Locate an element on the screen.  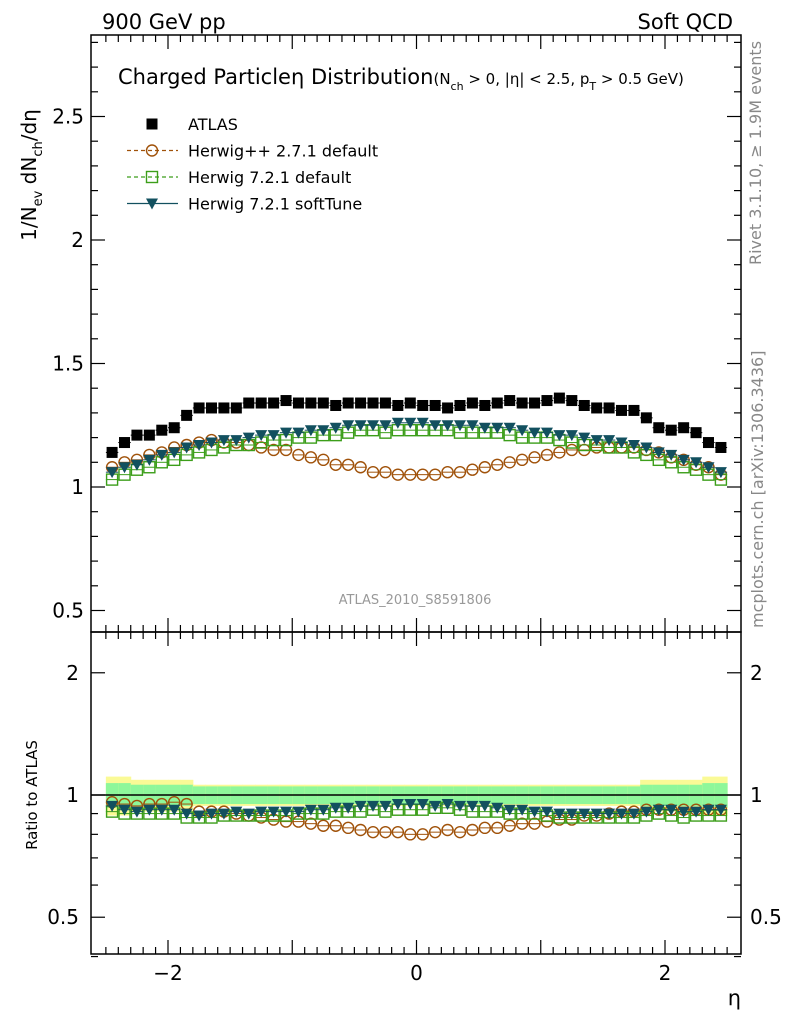
main-ylabel: 1/Nev dNch/dη is located at coordinates (31, 175).